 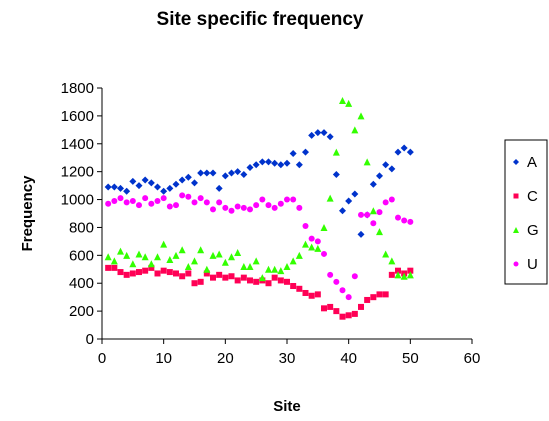 What do you see at coordinates (77, 200) in the screenshot?
I see `y-tick-label: 1000` at bounding box center [77, 200].